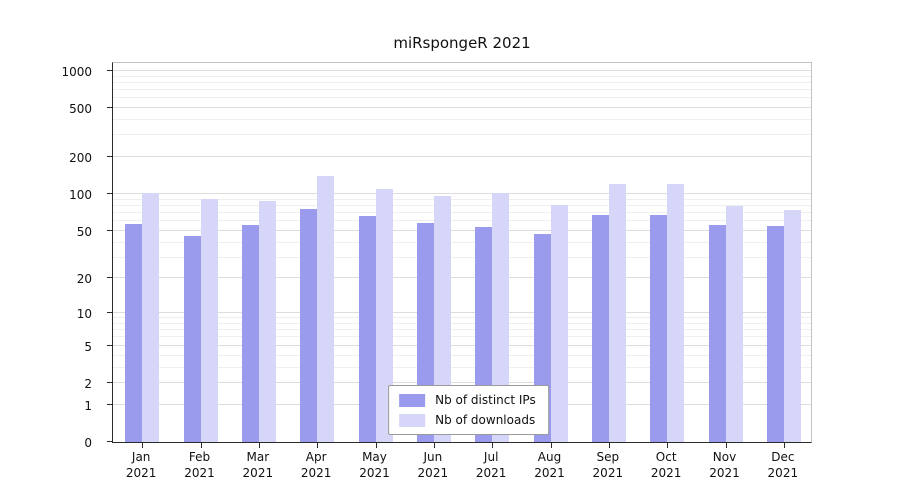 The image size is (900, 500). Describe the element at coordinates (199, 465) in the screenshot. I see `x-tick-label: Feb 2021` at that location.